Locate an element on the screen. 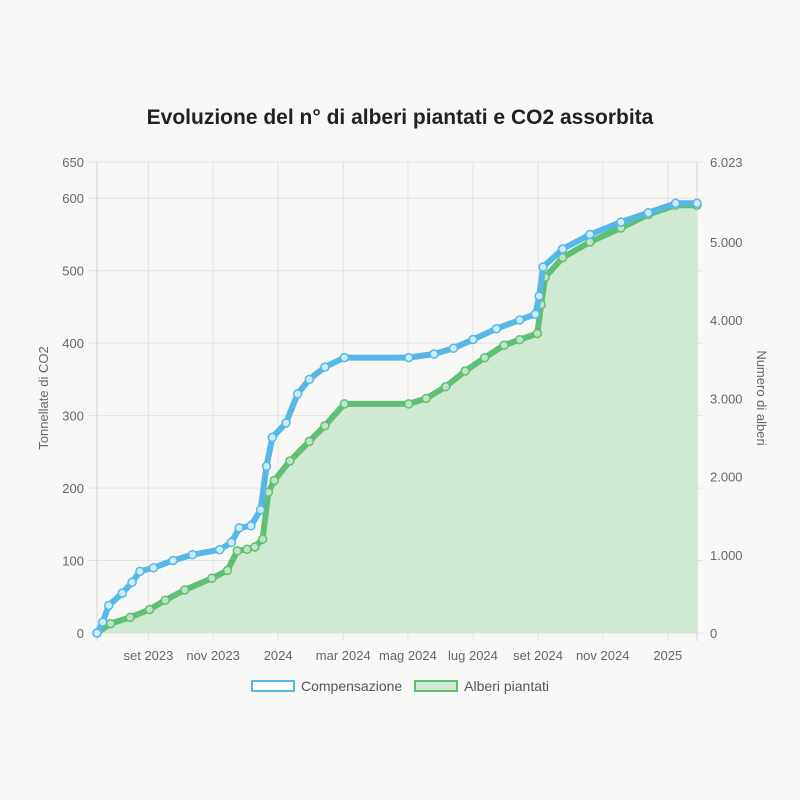  x-tick-label: 2024 is located at coordinates (278, 655).